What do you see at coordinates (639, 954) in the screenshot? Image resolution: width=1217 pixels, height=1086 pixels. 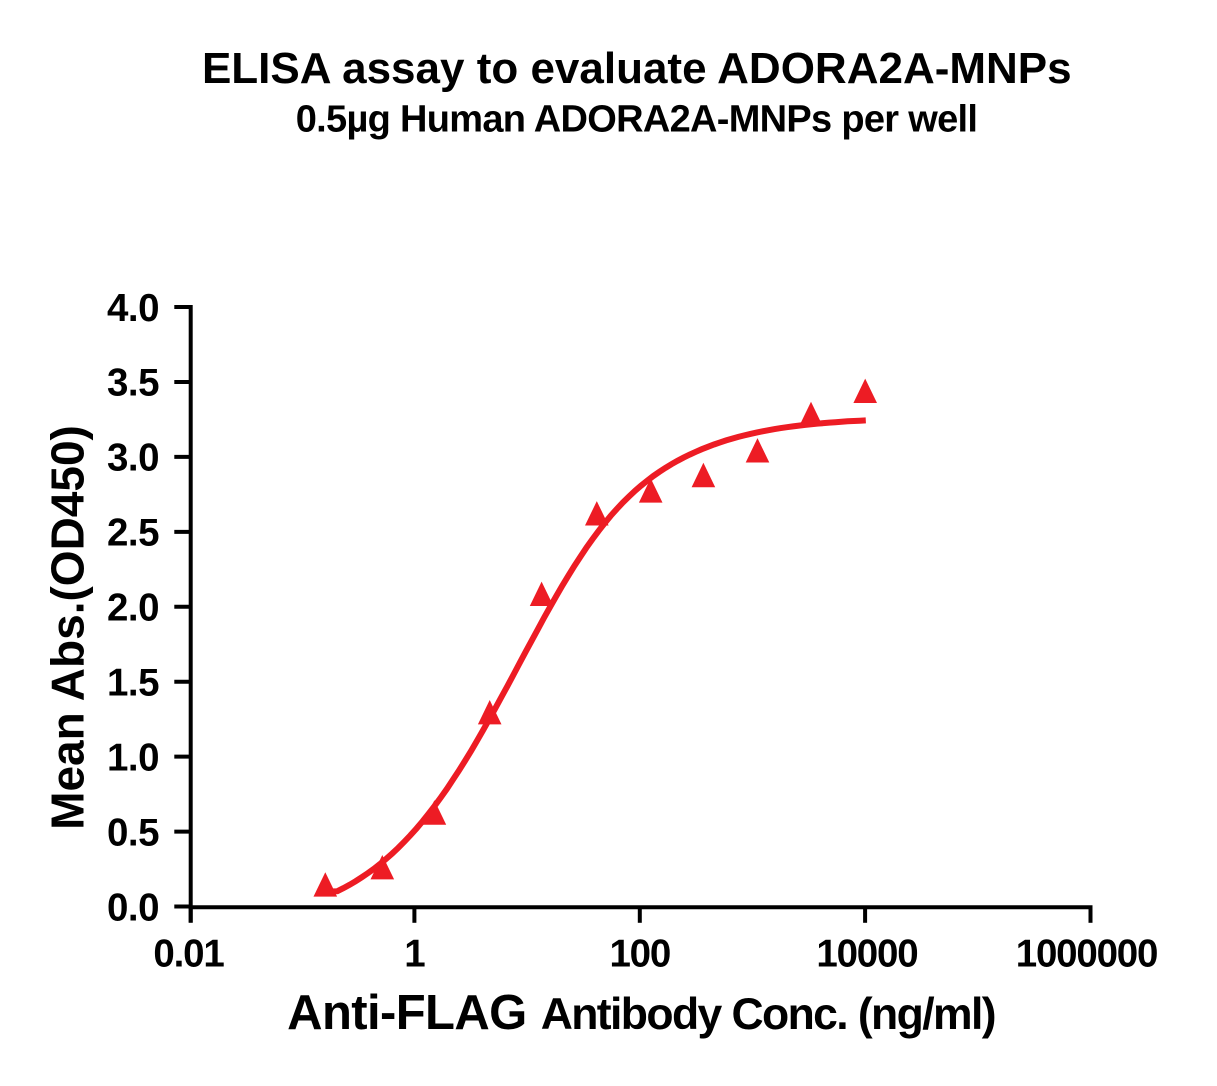 I see `svg-text: 100` at bounding box center [639, 954].